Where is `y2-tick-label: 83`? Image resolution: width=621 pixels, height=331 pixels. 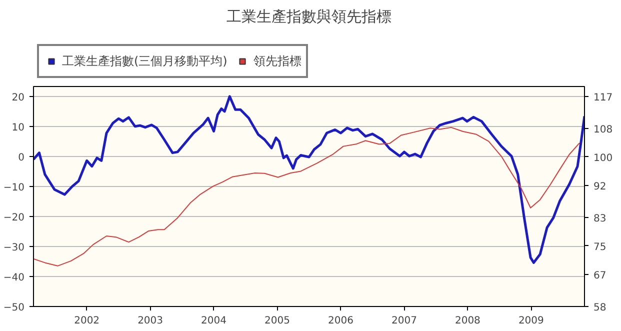
y2-tick-label: 83 is located at coordinates (600, 219).